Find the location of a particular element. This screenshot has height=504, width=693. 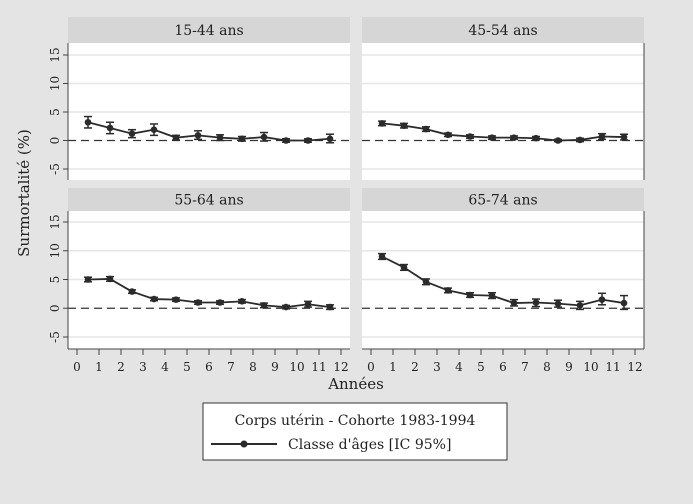

panel-45-54-ans: 45-54 ans is located at coordinates (503, 98).